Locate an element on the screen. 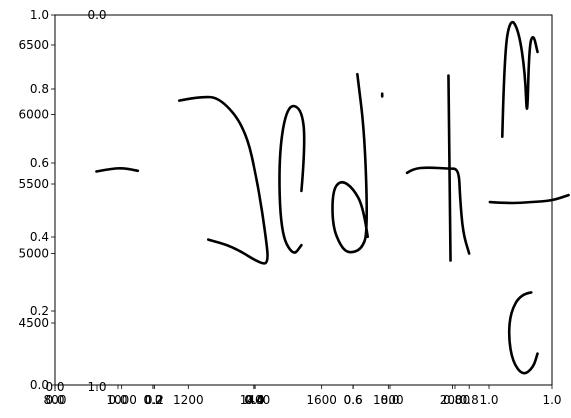  data-axes-x-tick-label: 1000 is located at coordinates (121, 400).